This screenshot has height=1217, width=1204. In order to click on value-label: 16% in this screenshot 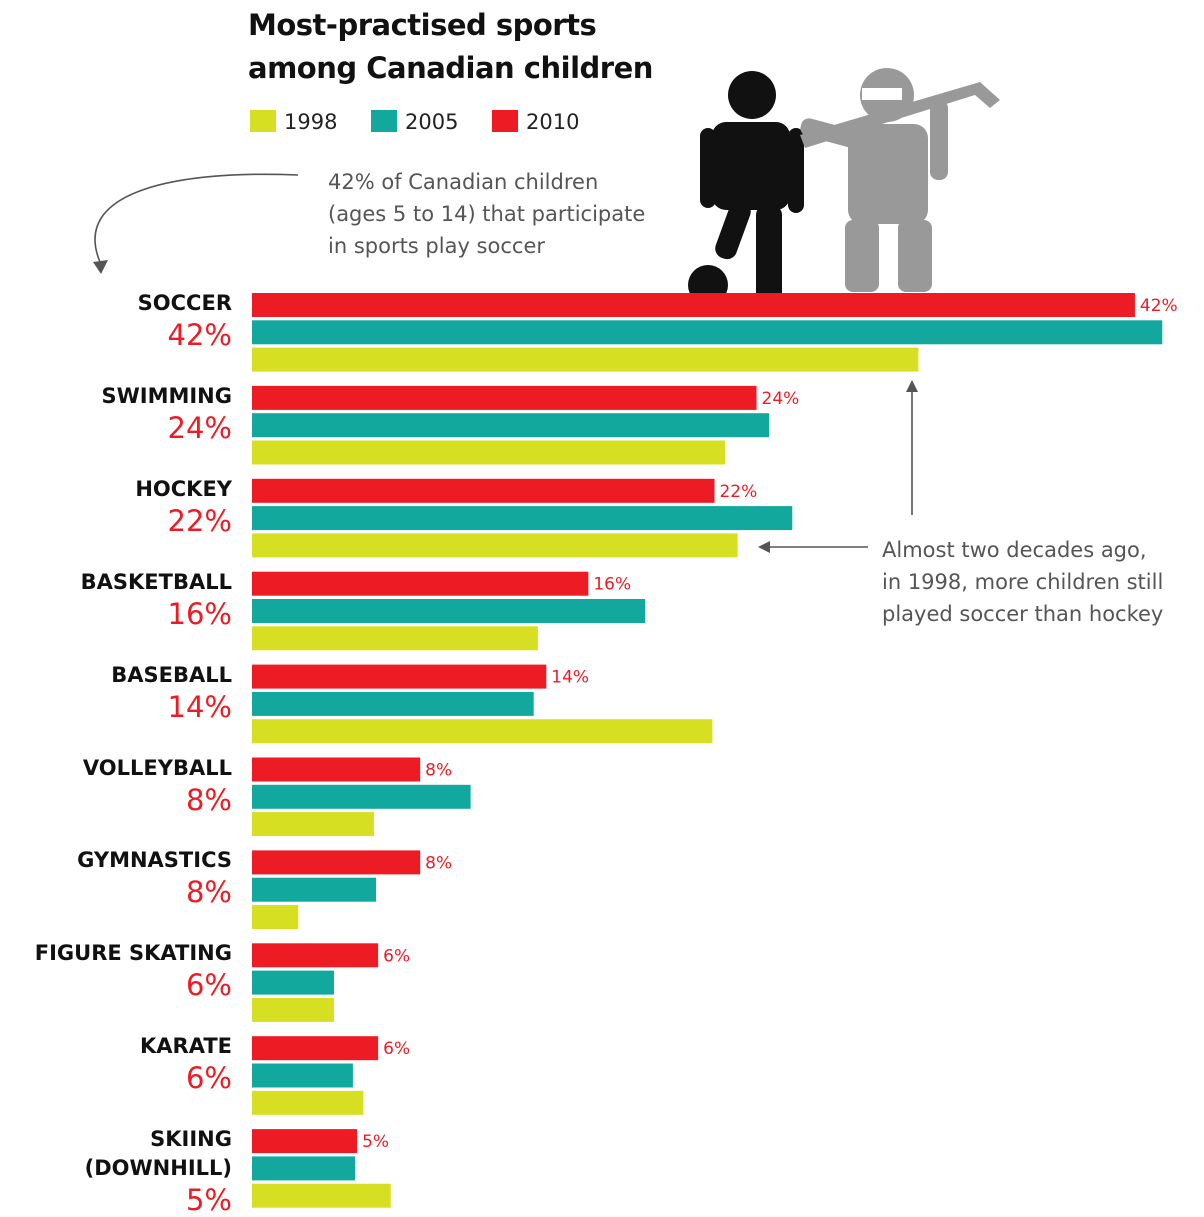, I will do `click(612, 585)`.